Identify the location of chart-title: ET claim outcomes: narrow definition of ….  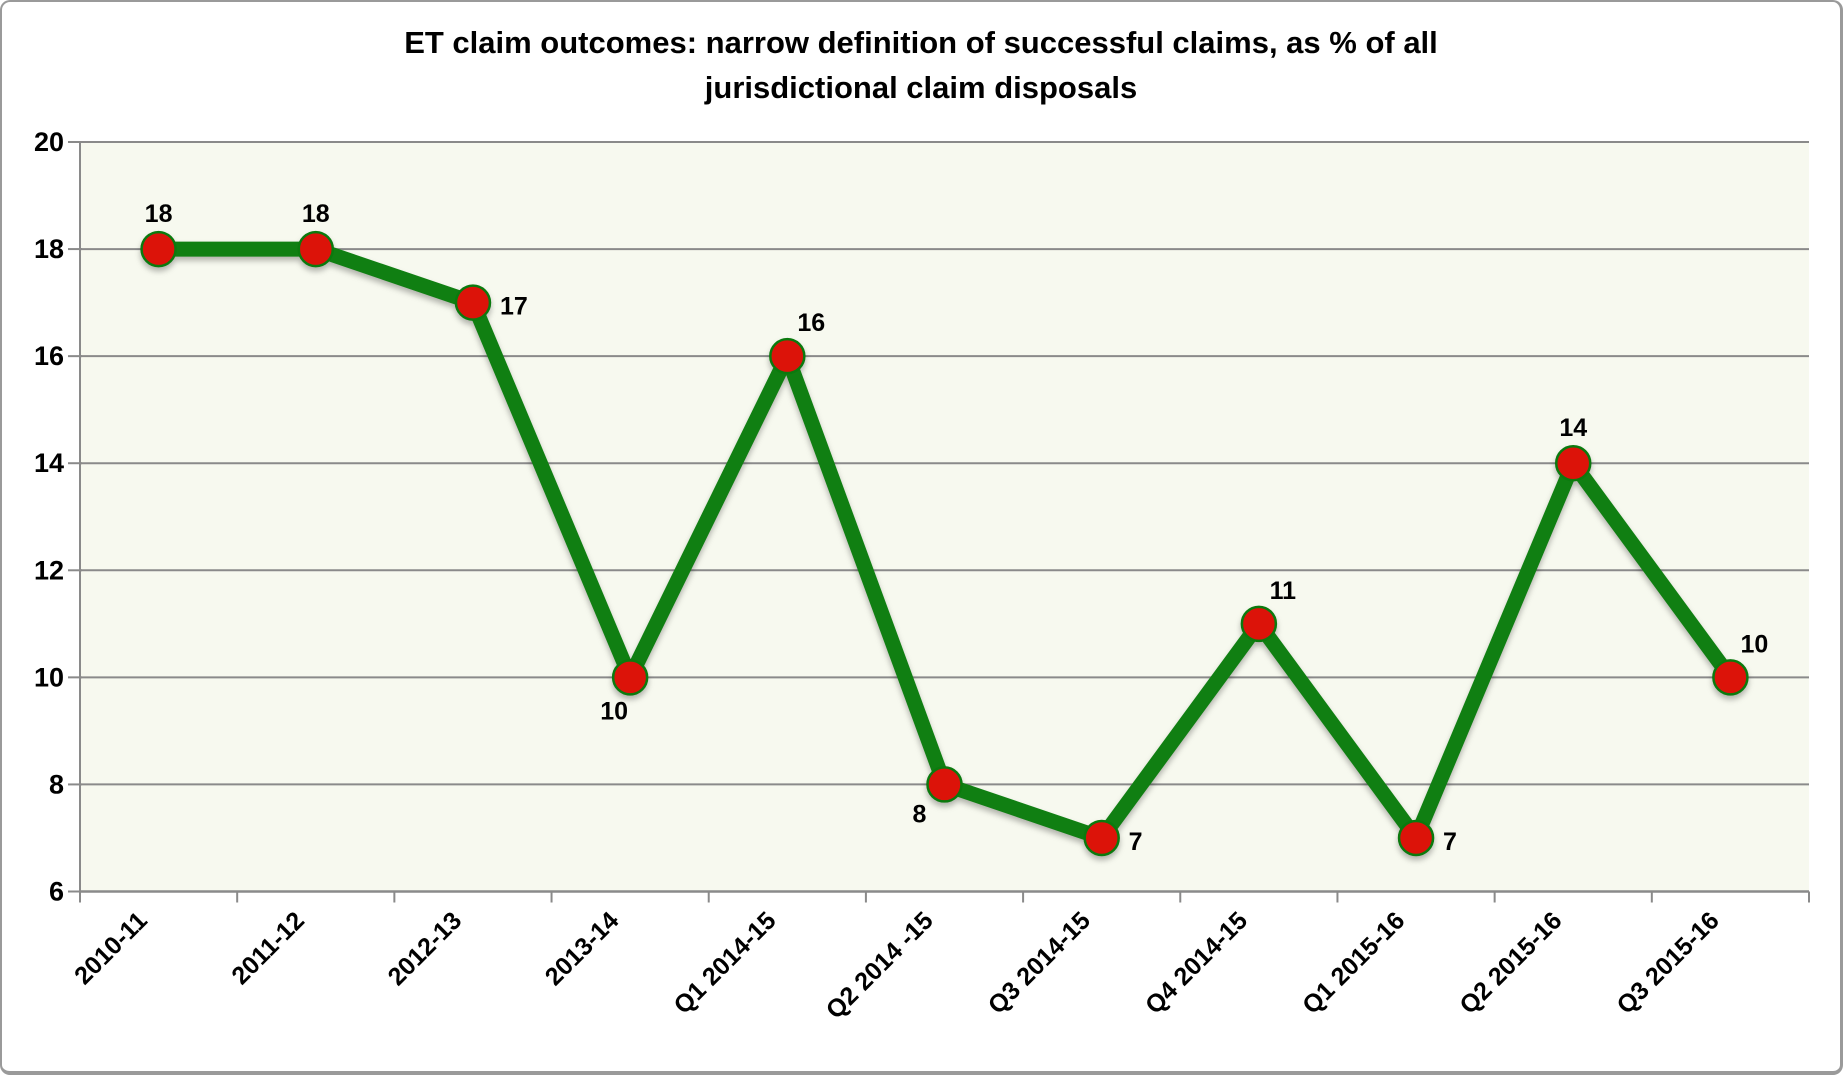
(921, 65).